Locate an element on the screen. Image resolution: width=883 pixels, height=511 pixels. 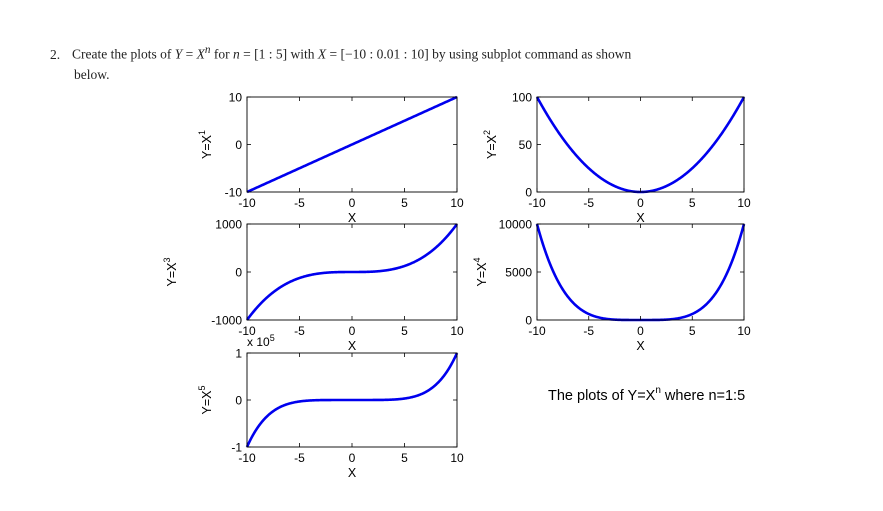
y-tick-label: -1 is located at coordinates (236, 448).